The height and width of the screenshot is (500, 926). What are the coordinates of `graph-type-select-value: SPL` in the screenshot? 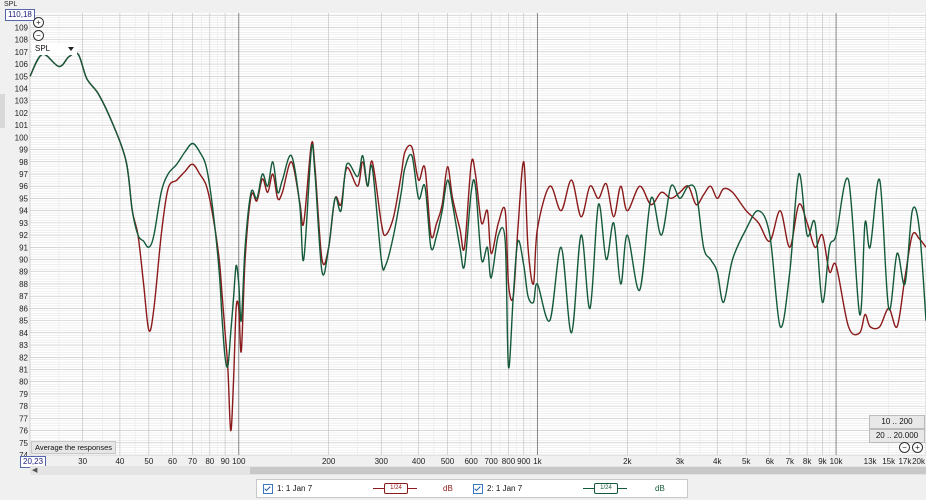 It's located at (43, 48).